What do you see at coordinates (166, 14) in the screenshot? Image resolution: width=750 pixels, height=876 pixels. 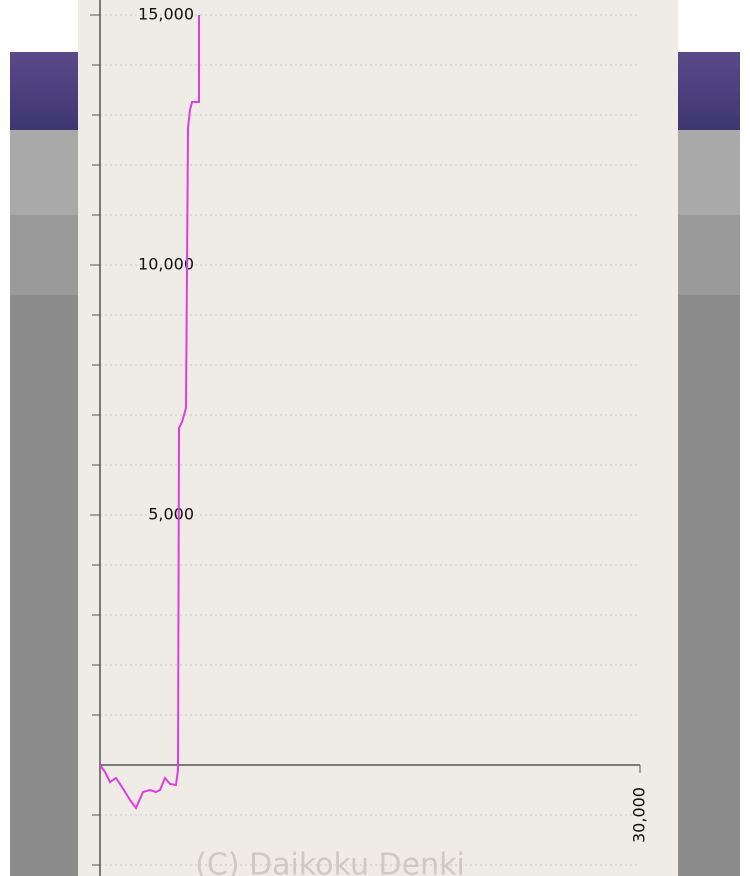 I see `y-tick-label: 15,000` at bounding box center [166, 14].